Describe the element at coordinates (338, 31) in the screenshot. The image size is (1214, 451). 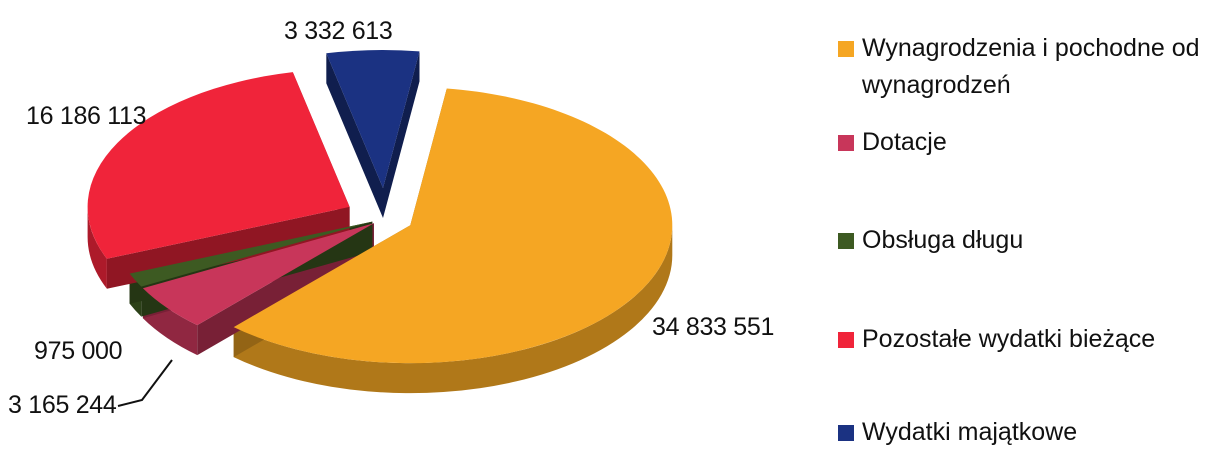
I see `data-label-majatkowe: 3 332 613` at that location.